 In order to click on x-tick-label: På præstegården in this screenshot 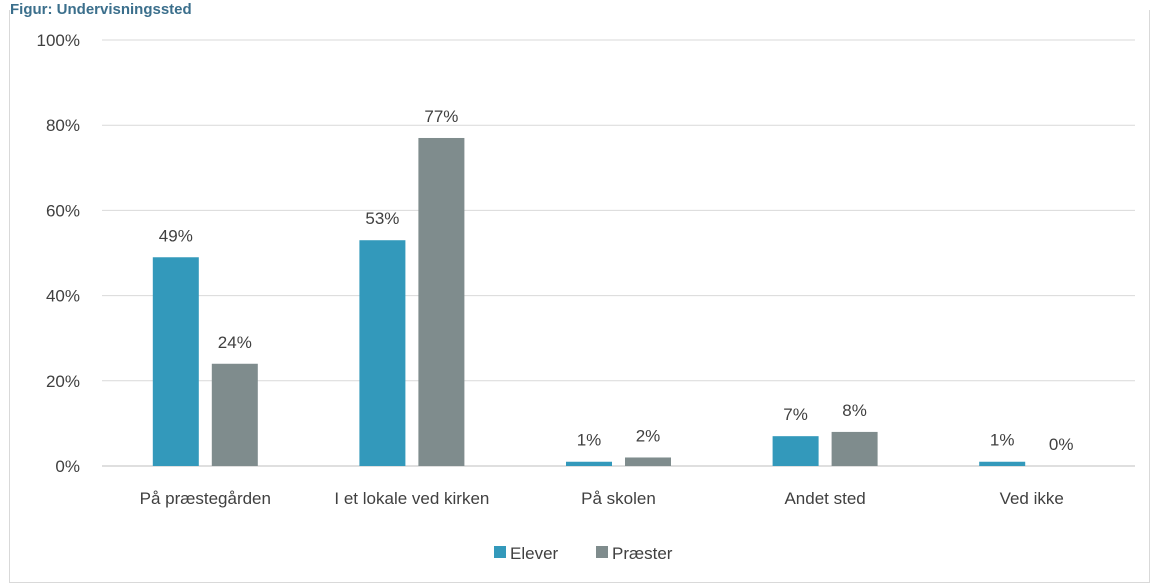, I will do `click(205, 498)`.